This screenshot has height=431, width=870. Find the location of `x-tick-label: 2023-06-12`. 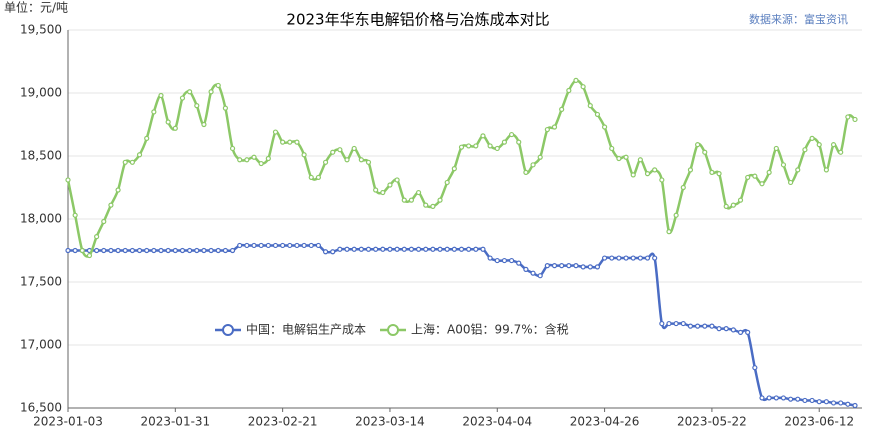

x-tick-label: 2023-06-12 is located at coordinates (819, 422).